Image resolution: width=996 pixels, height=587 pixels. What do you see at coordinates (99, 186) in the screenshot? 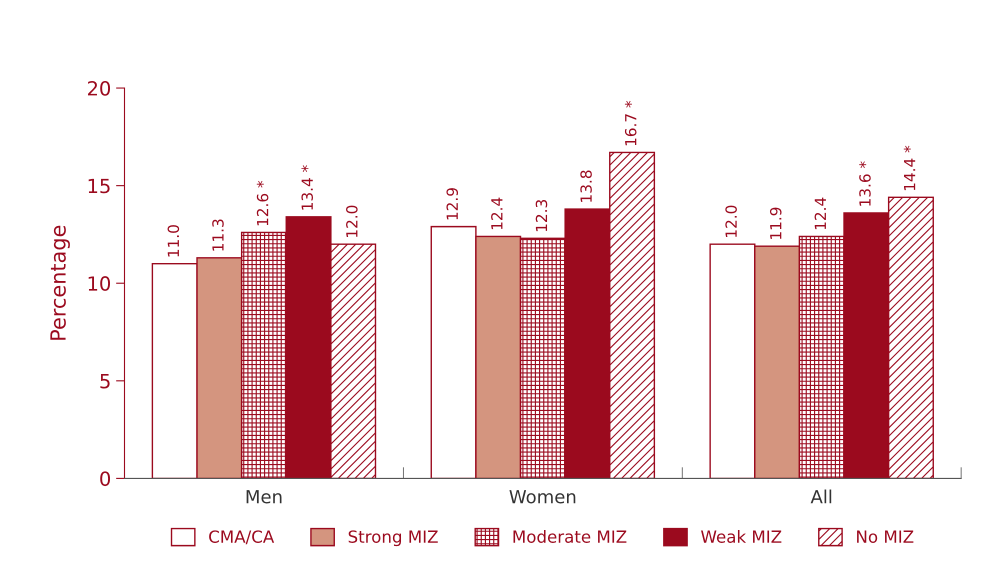
I see `y-tick-label: 15` at bounding box center [99, 186].